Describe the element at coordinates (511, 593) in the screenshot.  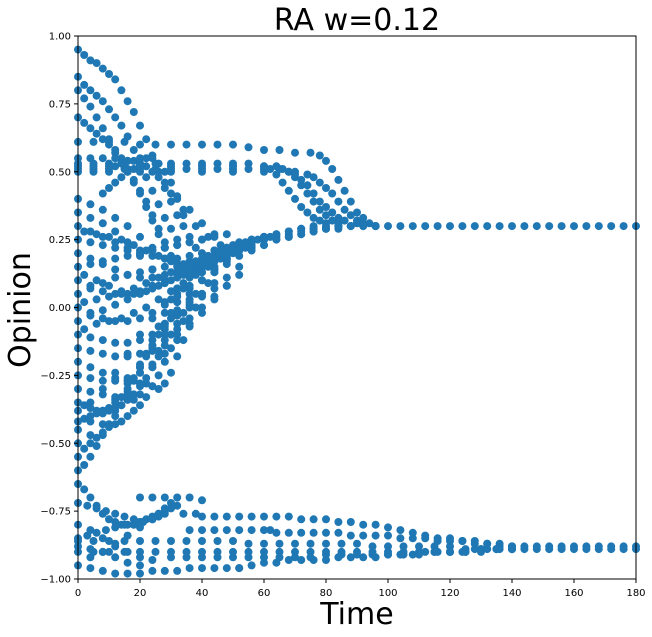
I see `x-tick-label: 140` at that location.